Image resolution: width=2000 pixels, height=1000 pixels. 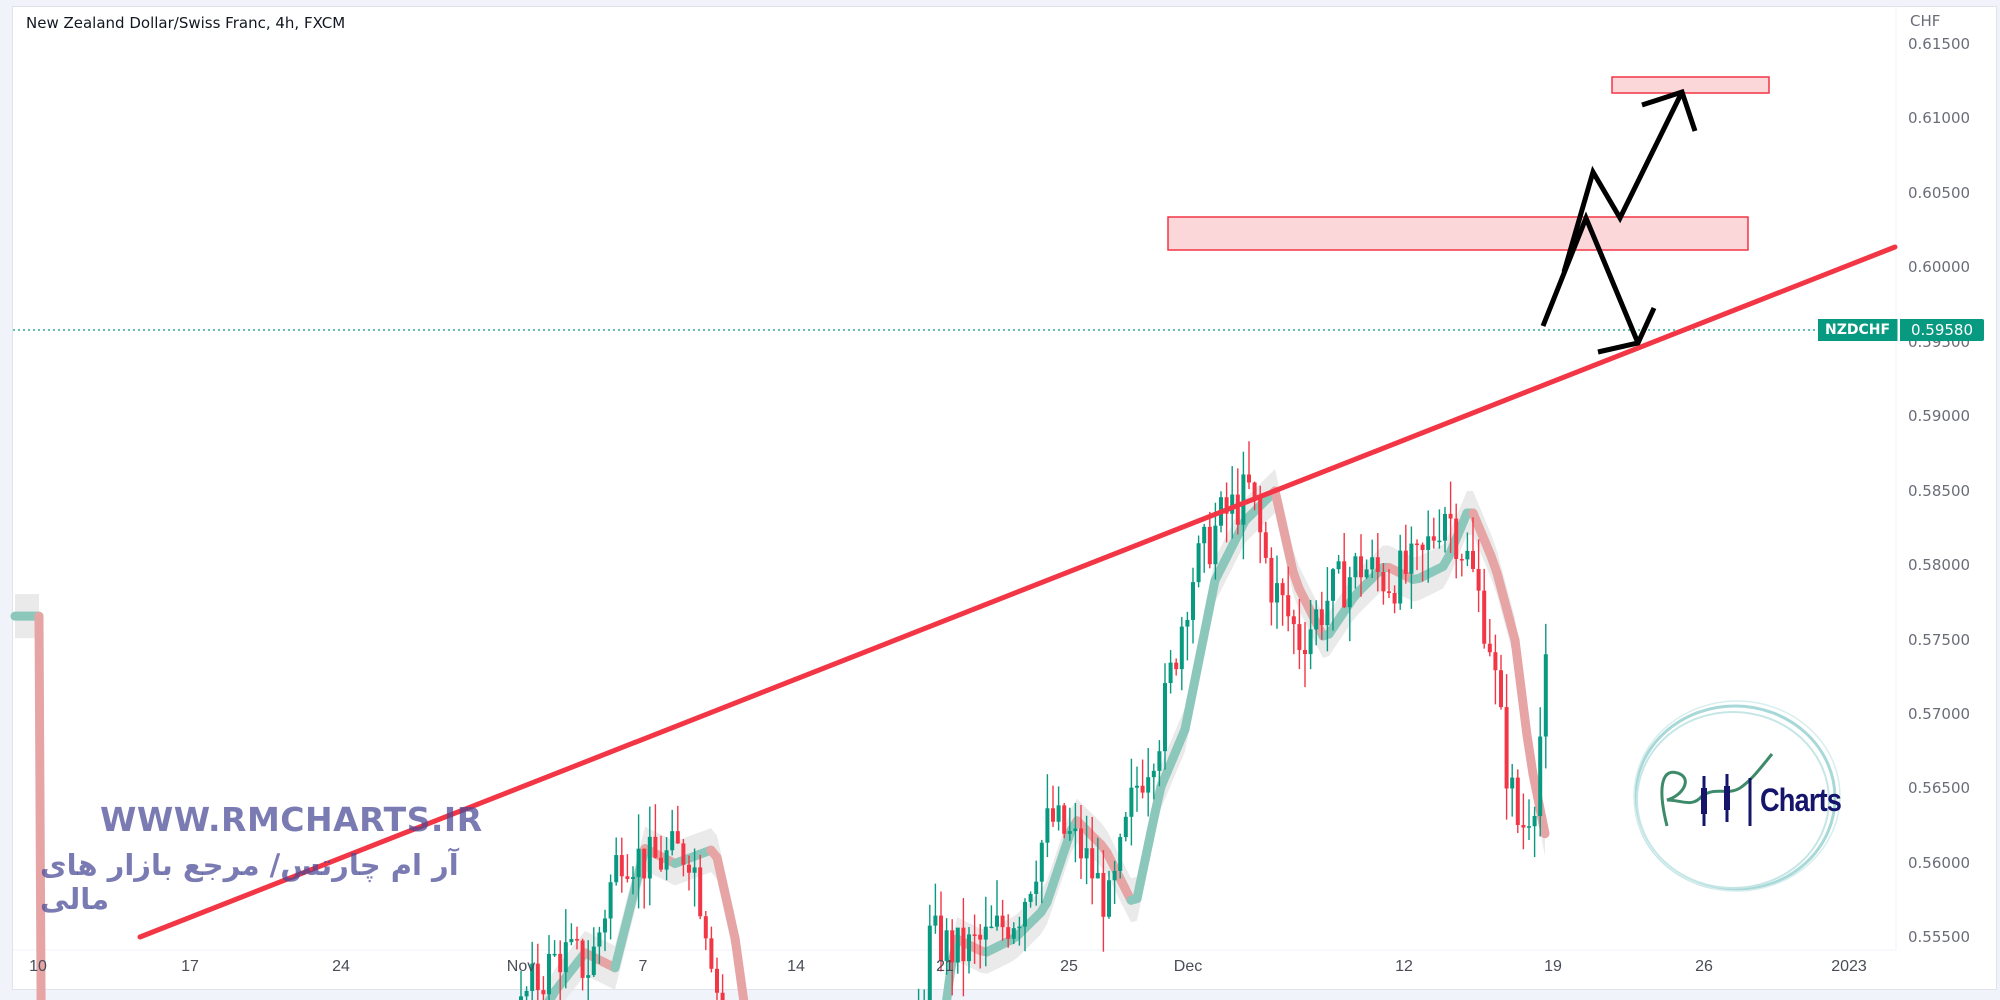 What do you see at coordinates (1553, 966) in the screenshot?
I see `time-tick: 19` at bounding box center [1553, 966].